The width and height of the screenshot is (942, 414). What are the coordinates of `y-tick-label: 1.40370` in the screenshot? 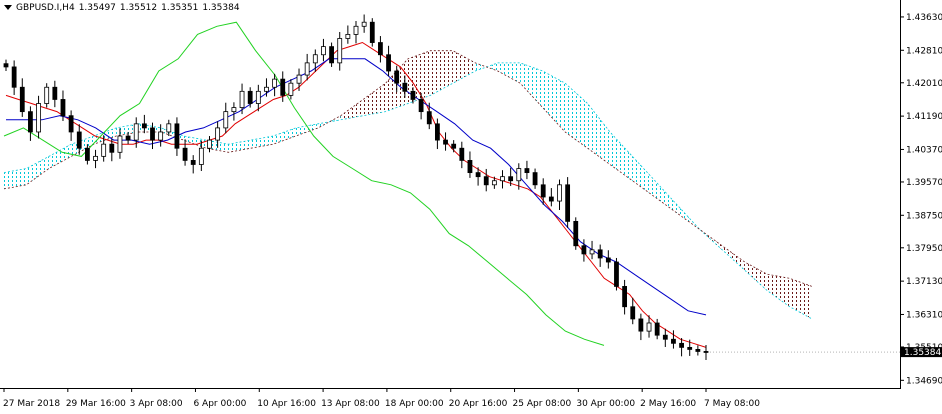 It's located at (924, 150).